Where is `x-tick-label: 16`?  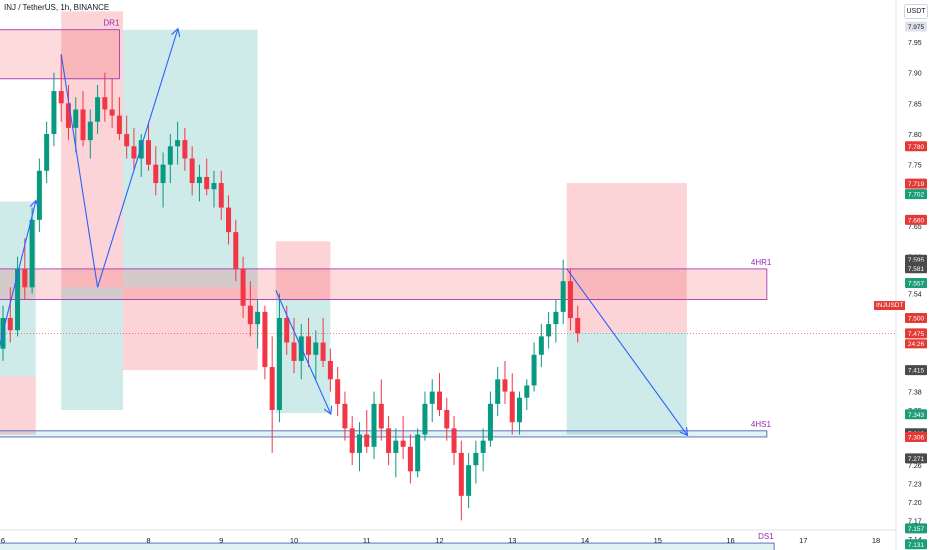 x-tick-label: 16 is located at coordinates (730, 540).